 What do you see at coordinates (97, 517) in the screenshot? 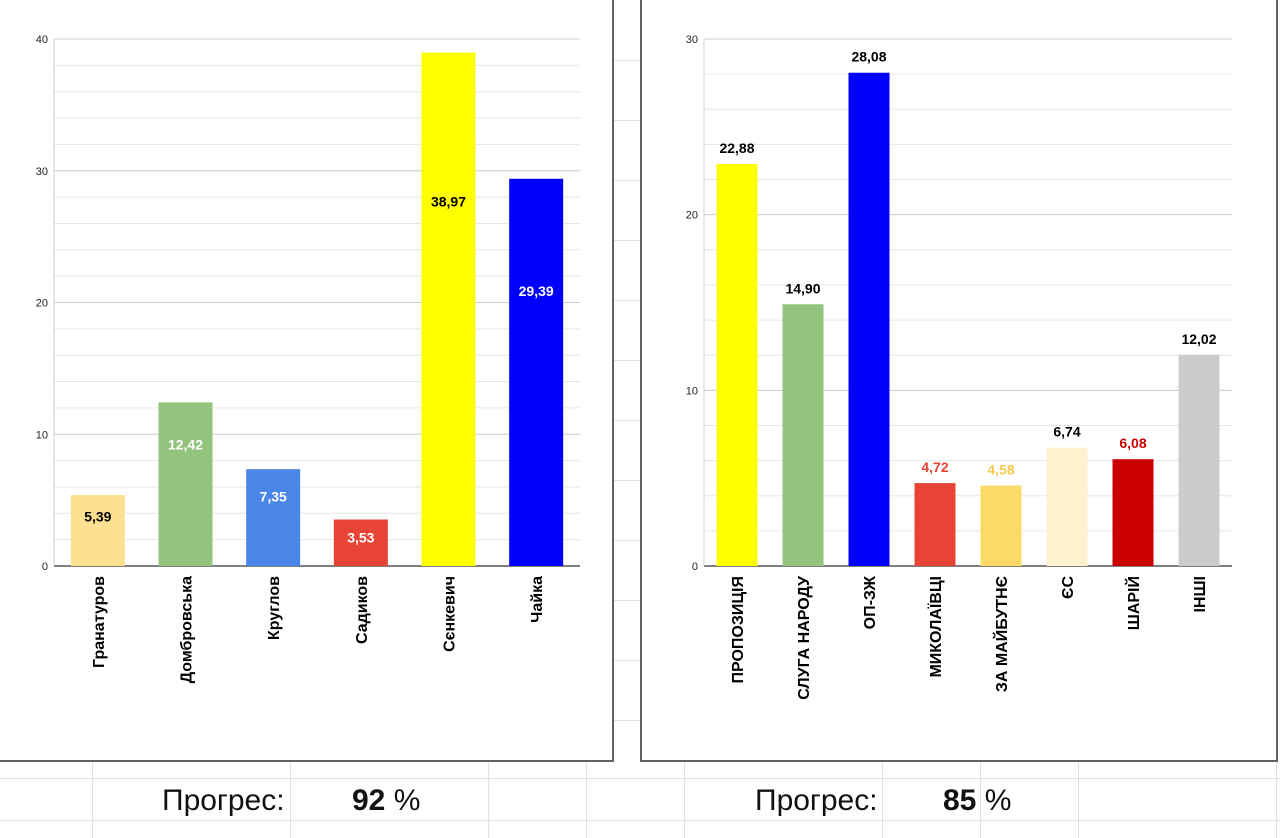
I see `data-label: 5,39` at bounding box center [97, 517].